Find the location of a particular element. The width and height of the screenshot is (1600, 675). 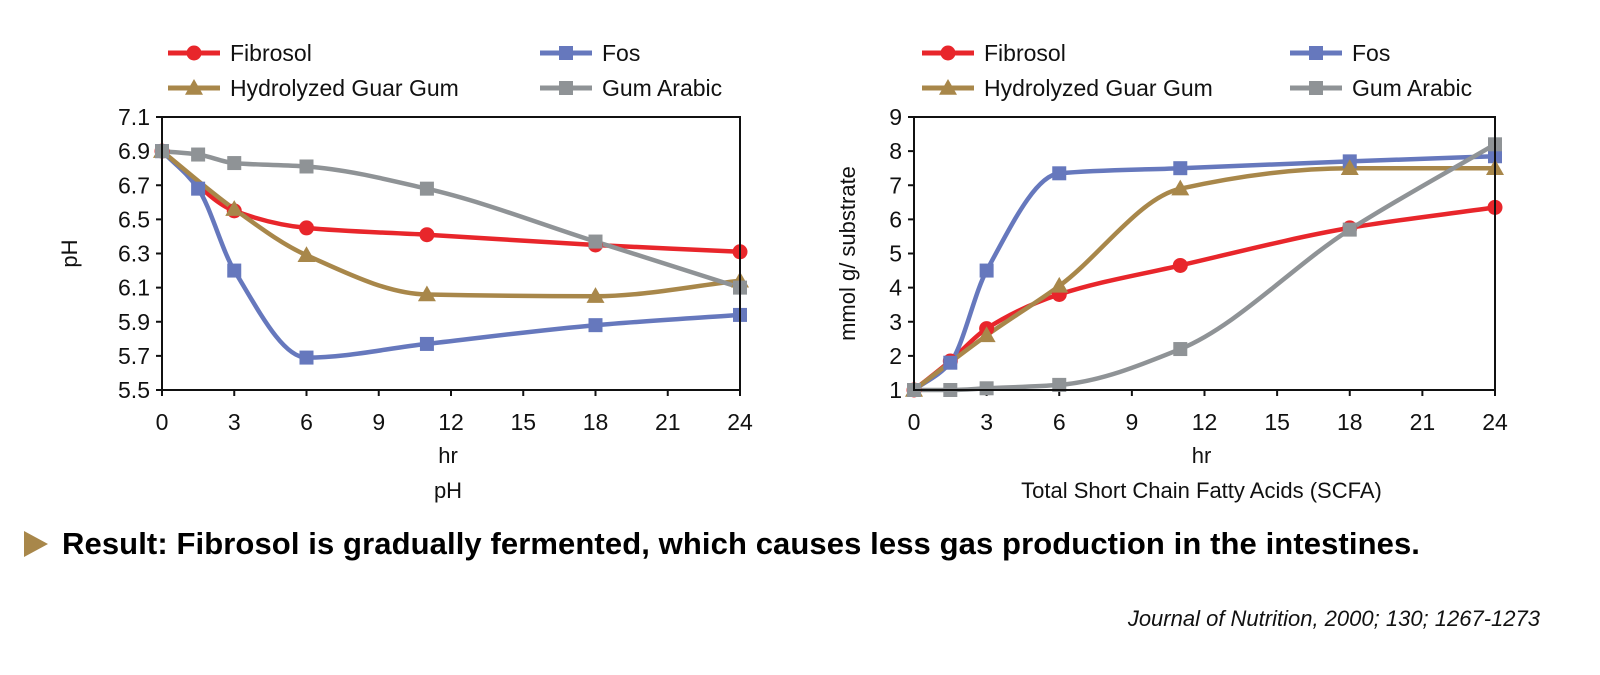

y-tick-label: 7 is located at coordinates (895, 185).